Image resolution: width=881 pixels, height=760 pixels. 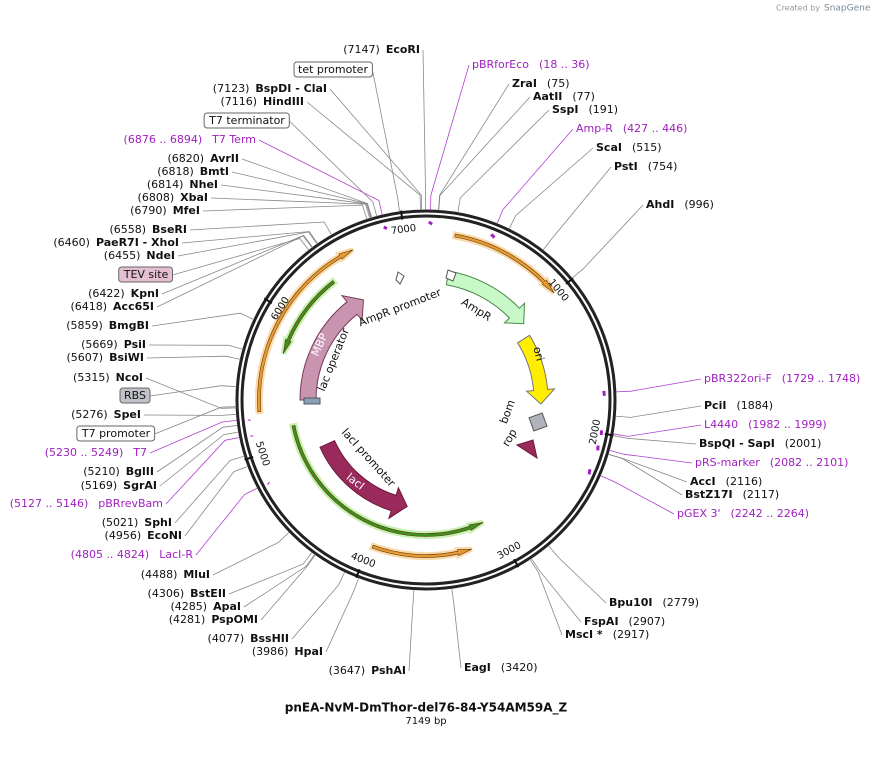 I want to click on primer-label: pRS-marker (2082 .. 2101), so click(x=771, y=462).